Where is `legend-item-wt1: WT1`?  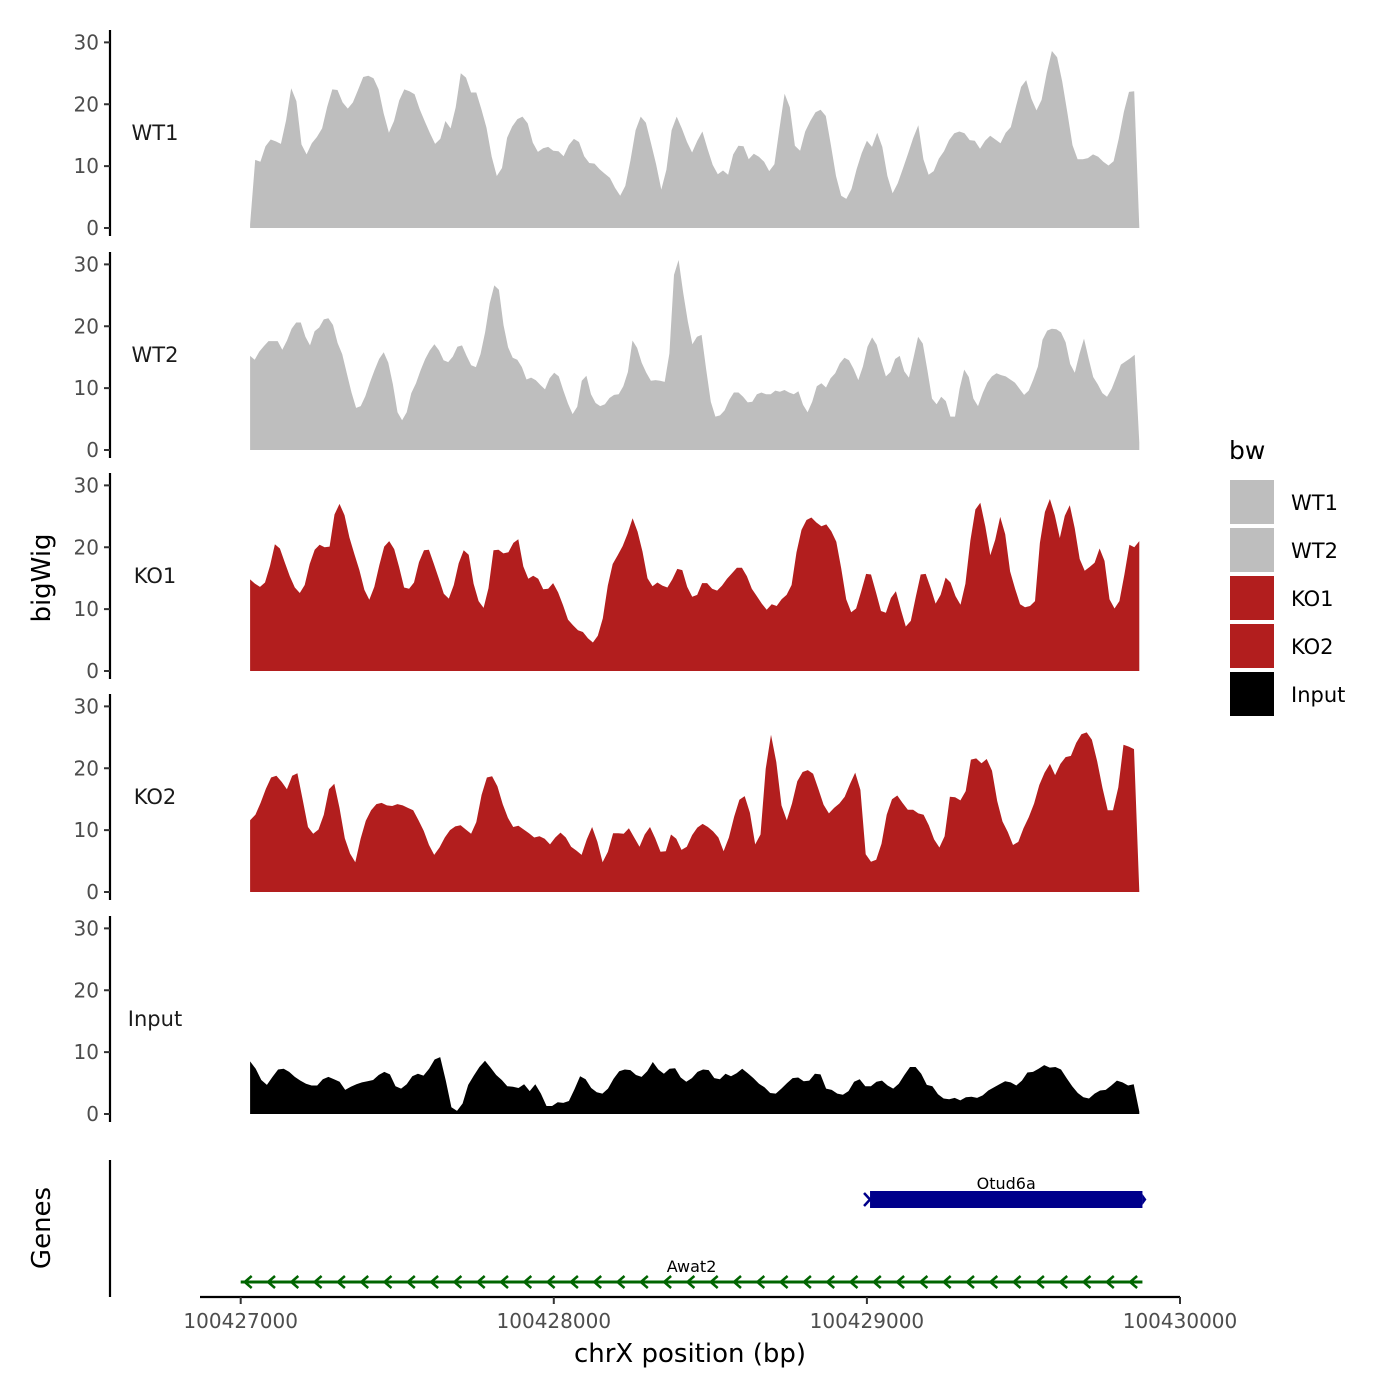
legend-item-wt1: WT1 is located at coordinates (1284, 502).